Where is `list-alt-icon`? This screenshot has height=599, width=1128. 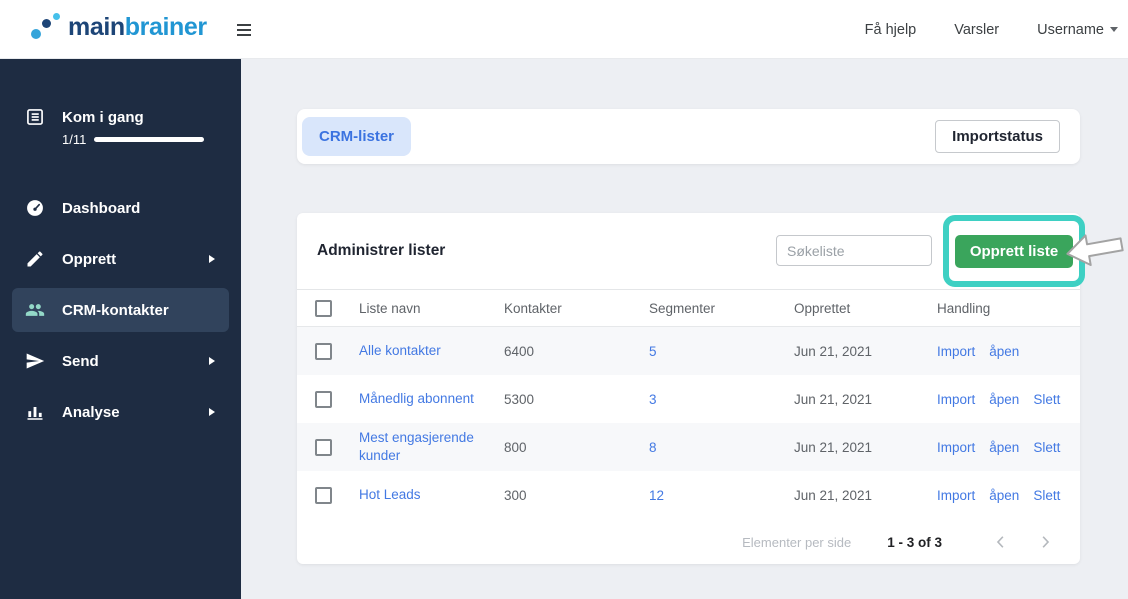 list-alt-icon is located at coordinates (35, 117).